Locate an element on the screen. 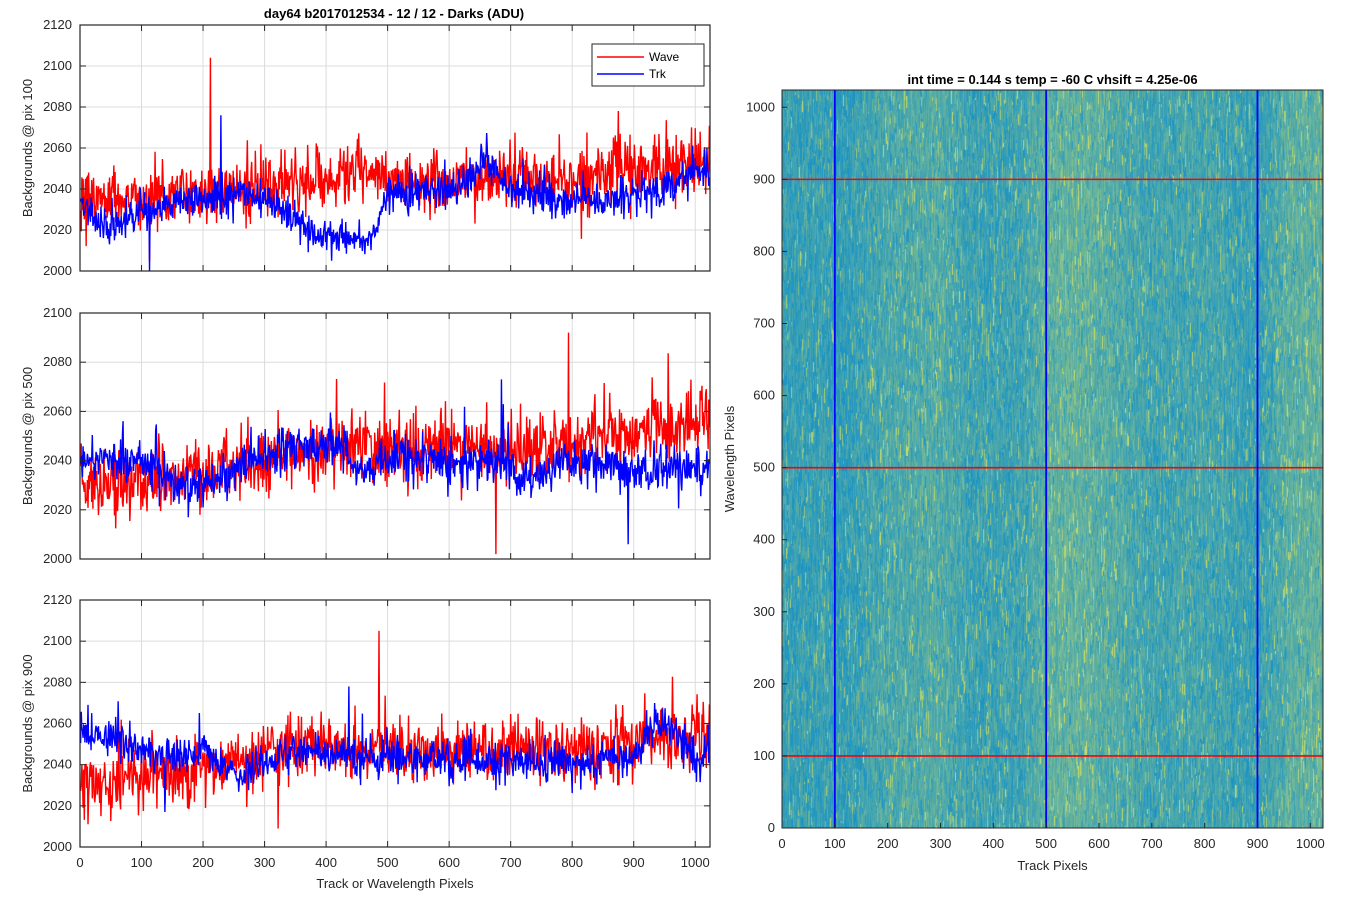  y-tick-label: 900 is located at coordinates (764, 178).